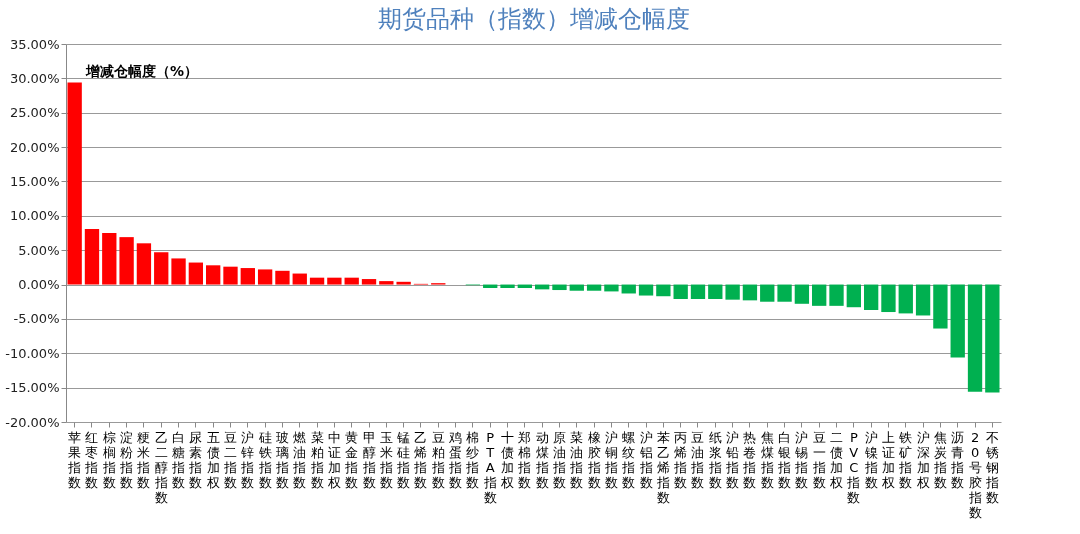  Describe the element at coordinates (732, 459) in the screenshot. I see `x-tick-label: 沪铅指数` at that location.